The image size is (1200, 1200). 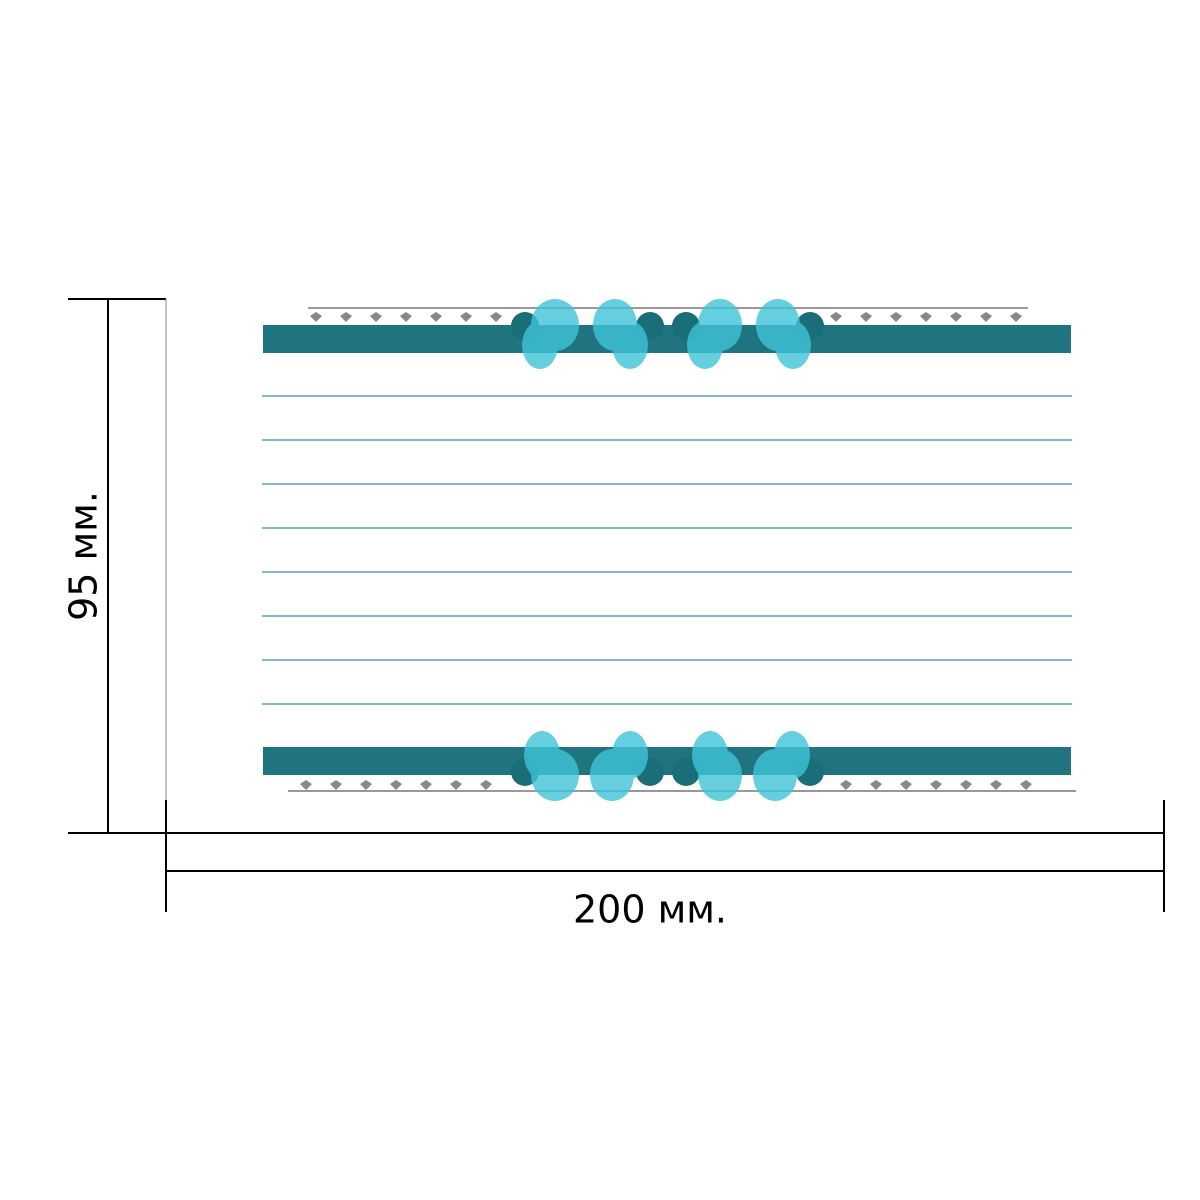 I want to click on leaf-ornament, so click(x=667, y=550).